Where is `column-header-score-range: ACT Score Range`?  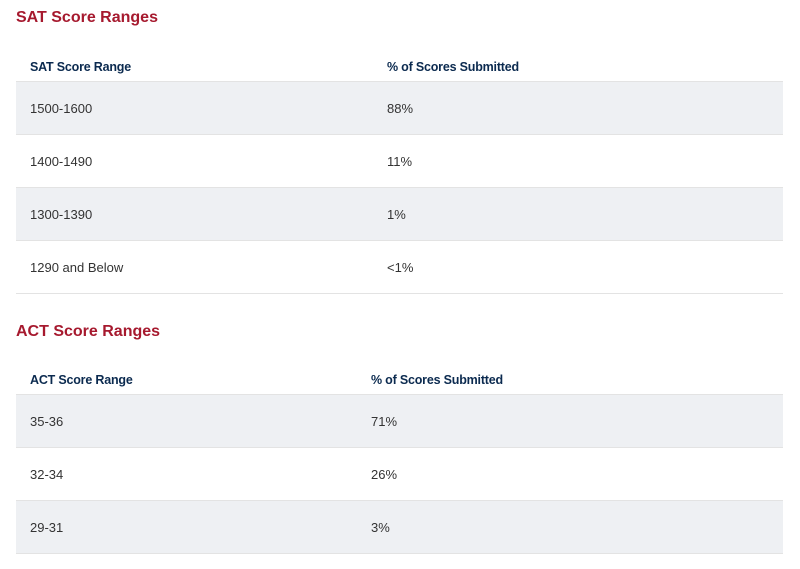 column-header-score-range: ACT Score Range is located at coordinates (186, 380).